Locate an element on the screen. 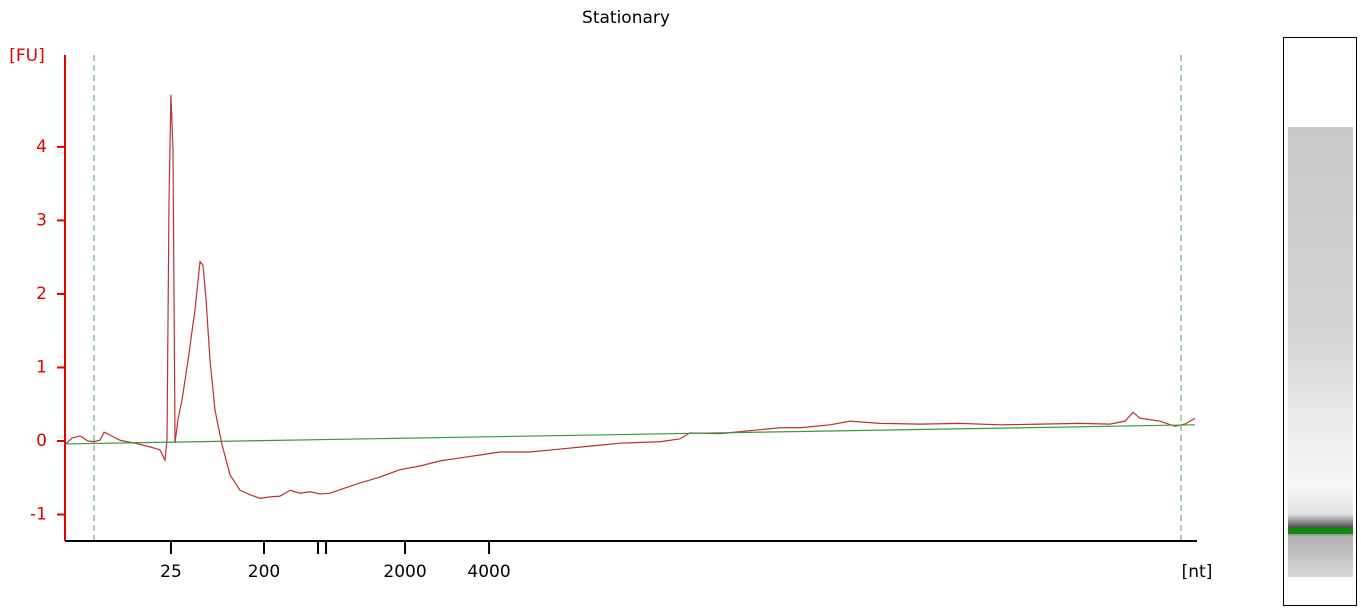 This screenshot has height=609, width=1361. x-tick-label: 200 is located at coordinates (264, 572).